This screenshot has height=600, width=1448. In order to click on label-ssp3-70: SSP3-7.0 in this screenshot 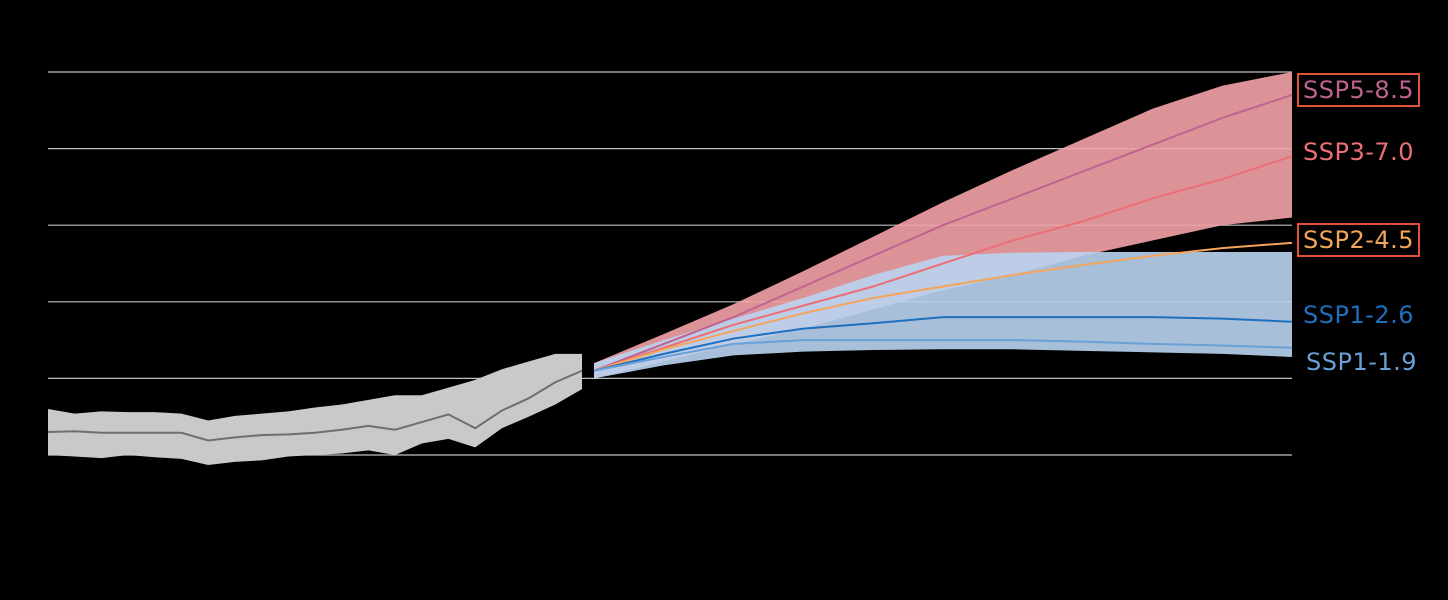, I will do `click(1359, 152)`.